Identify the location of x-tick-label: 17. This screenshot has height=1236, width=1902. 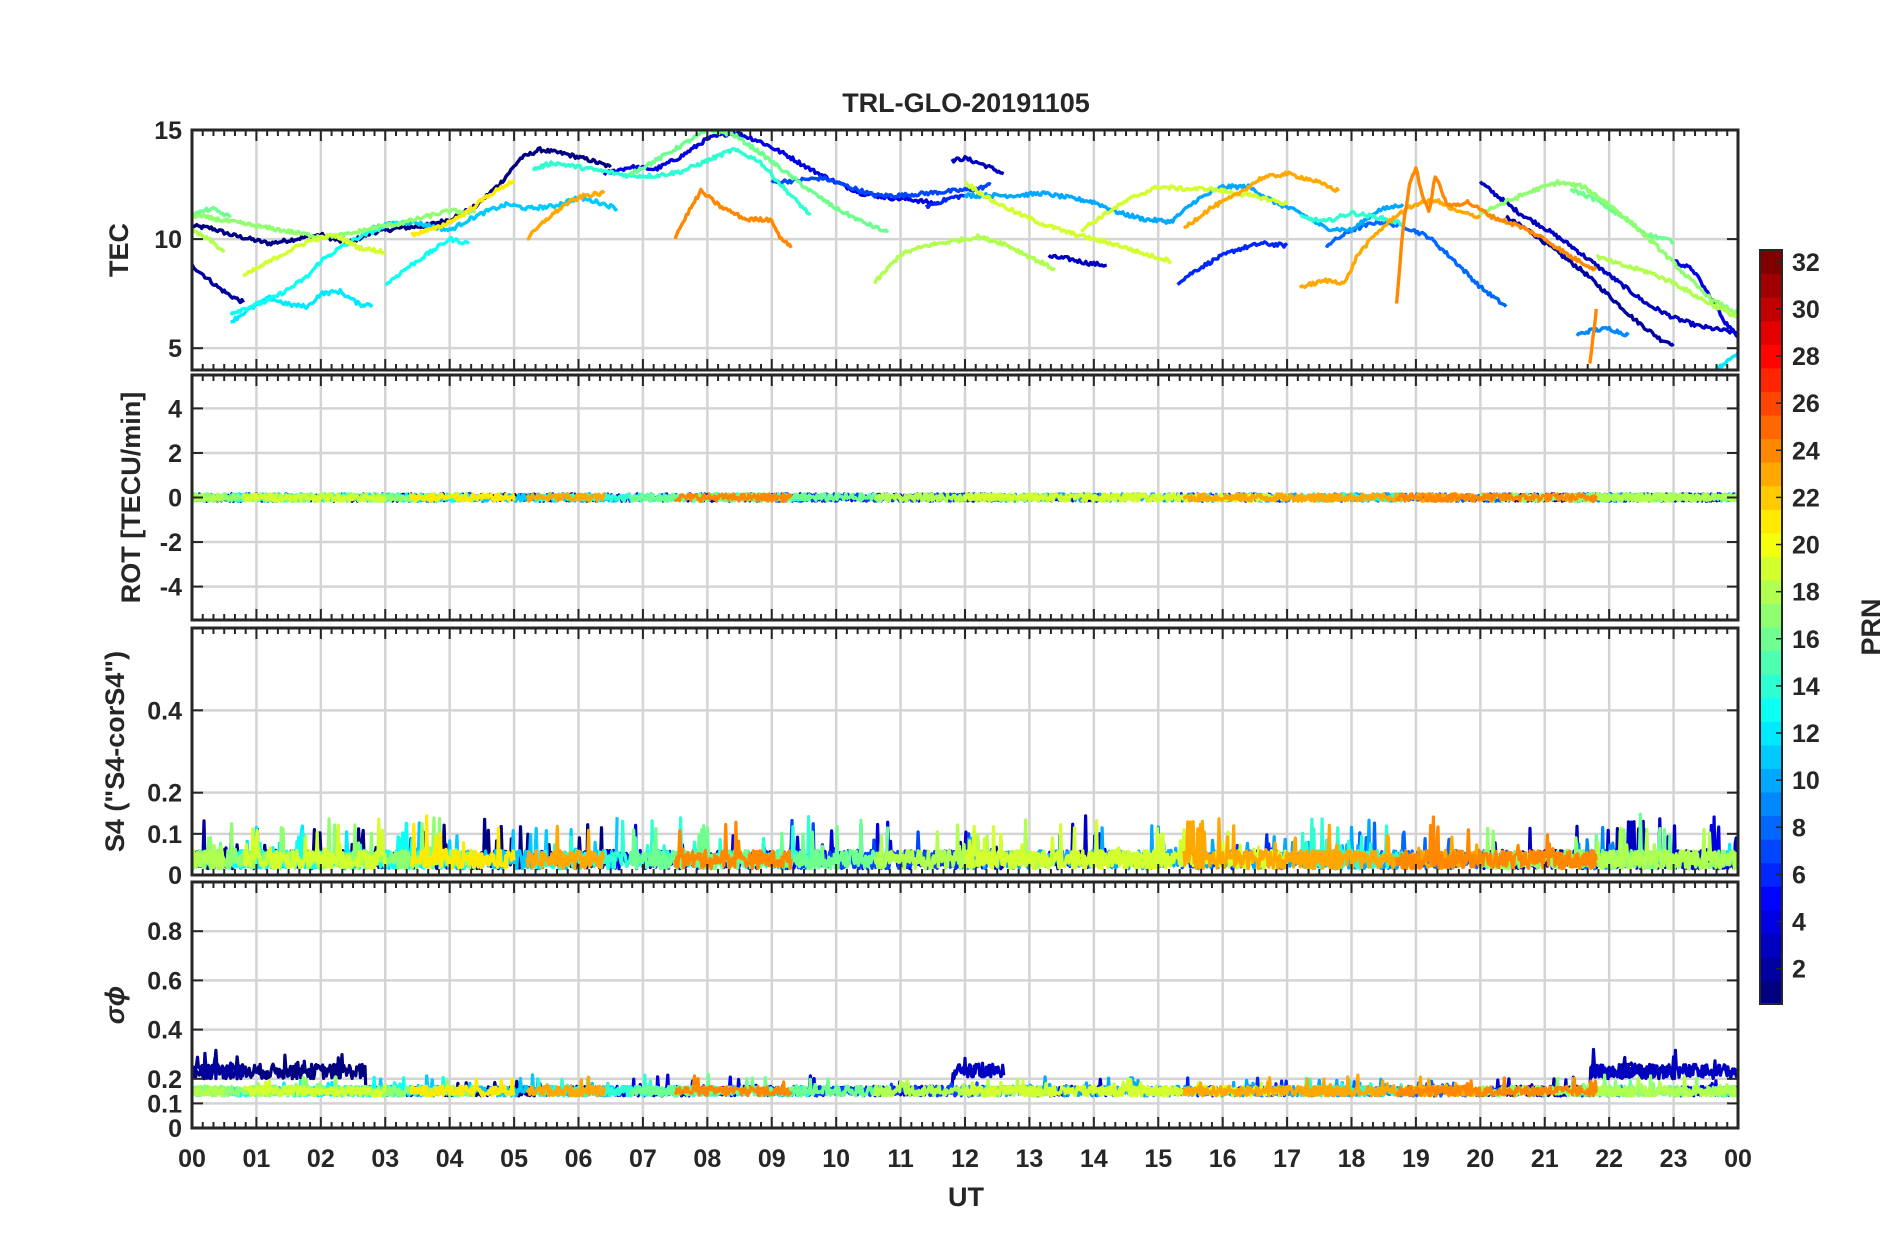
(1287, 1159).